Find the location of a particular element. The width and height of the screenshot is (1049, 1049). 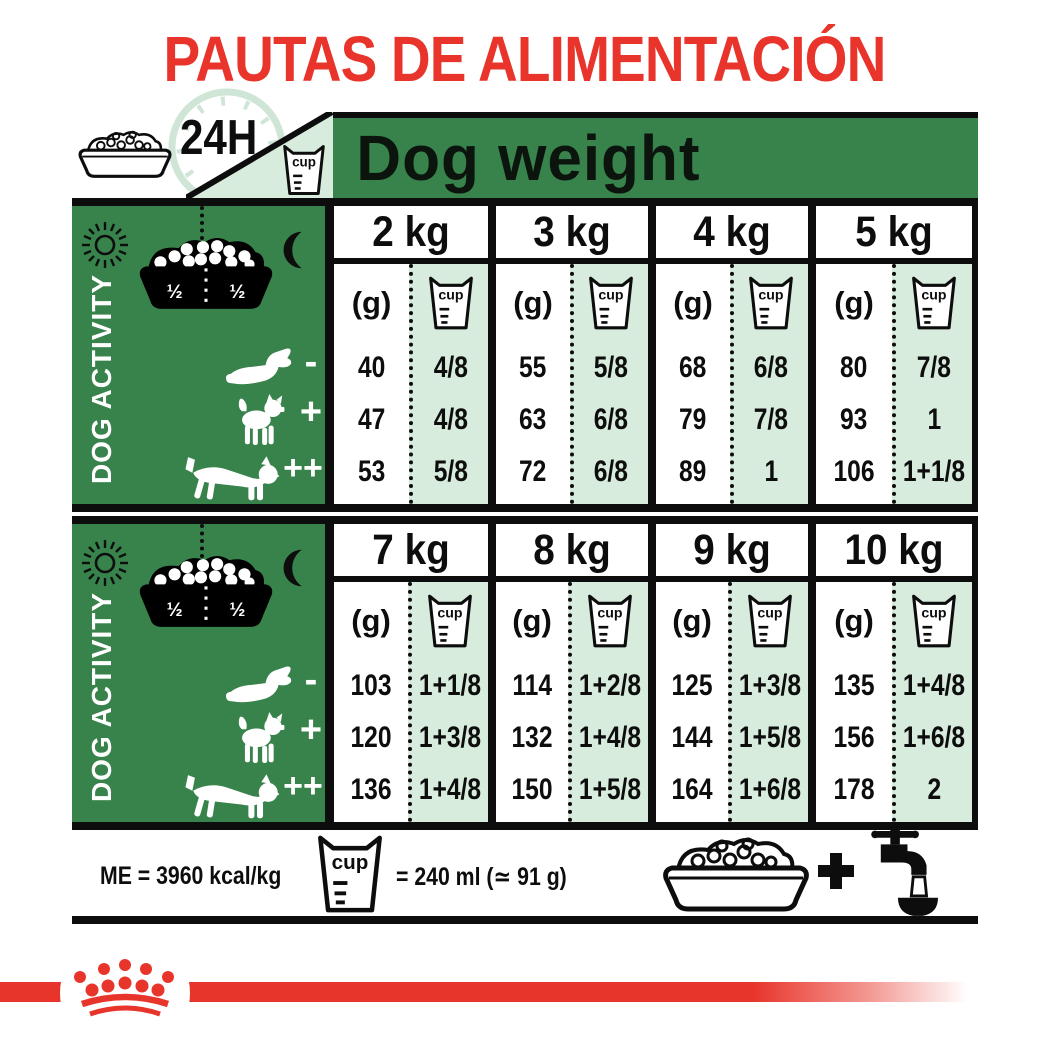

weight-header: 10 kg is located at coordinates (894, 553).